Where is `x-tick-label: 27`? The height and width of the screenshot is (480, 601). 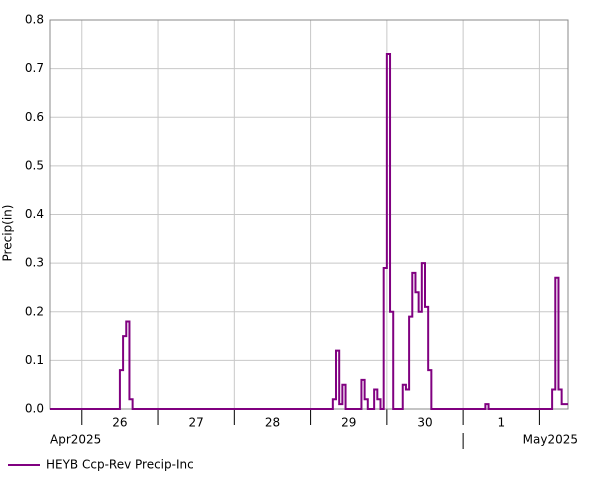 x-tick-label: 27 is located at coordinates (196, 423).